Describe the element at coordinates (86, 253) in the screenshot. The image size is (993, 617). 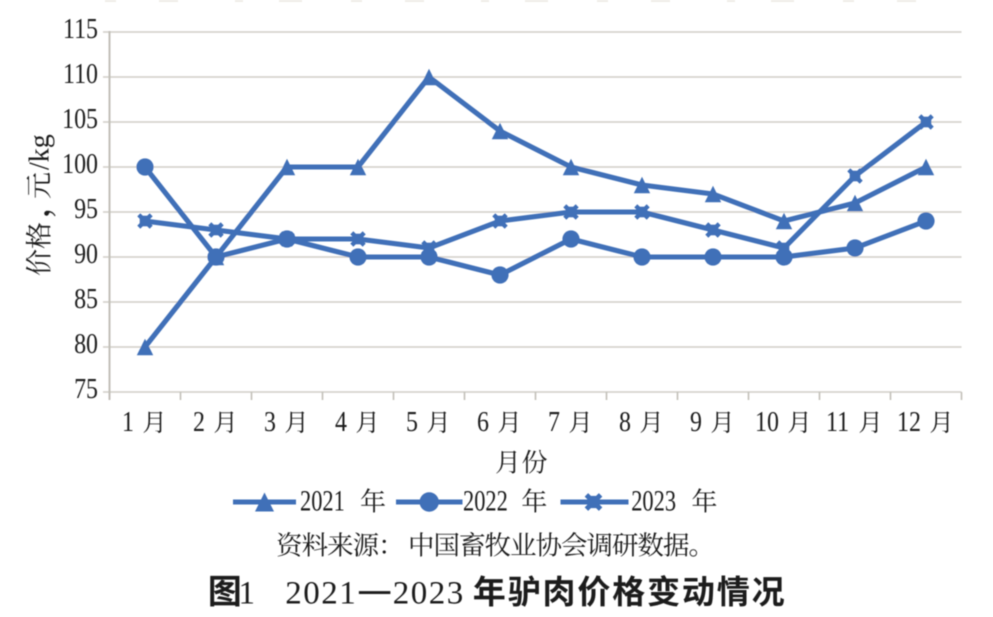
I see `svg-text: 90` at that location.